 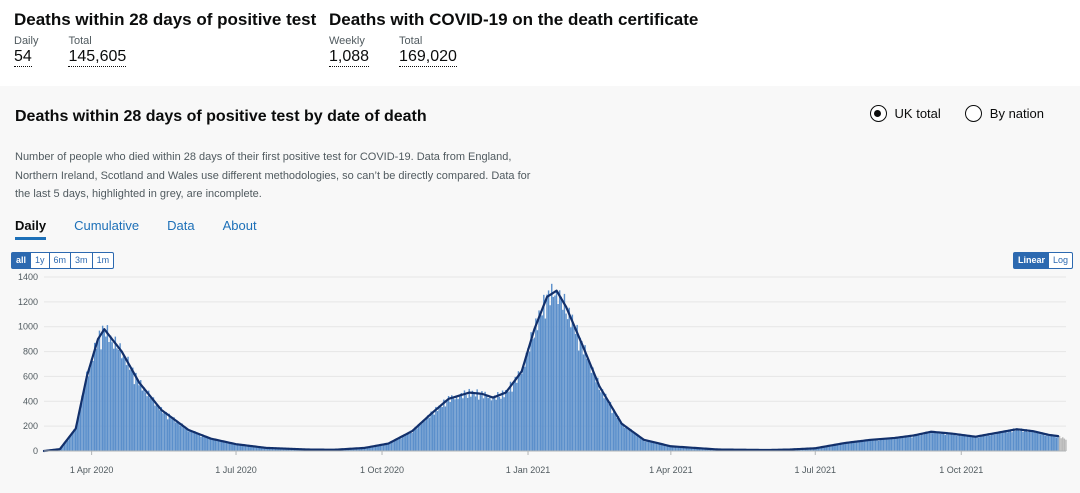 I want to click on range-all-button: all, so click(x=22, y=260).